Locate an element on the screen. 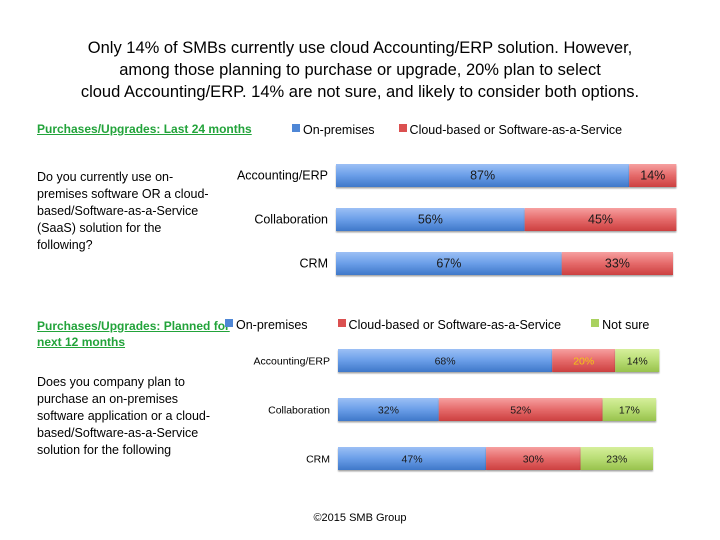 The width and height of the screenshot is (720, 540). data-label: 67% is located at coordinates (448, 264).